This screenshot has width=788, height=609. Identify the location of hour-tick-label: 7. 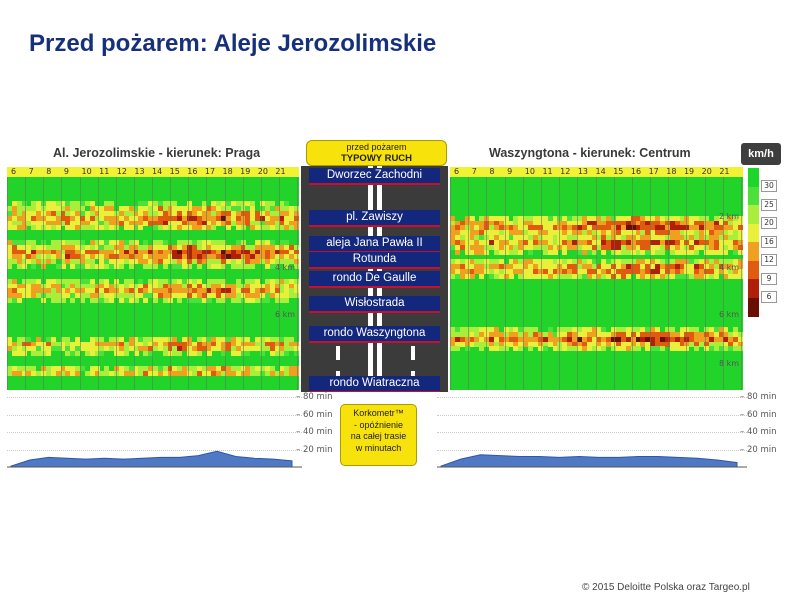
(474, 171).